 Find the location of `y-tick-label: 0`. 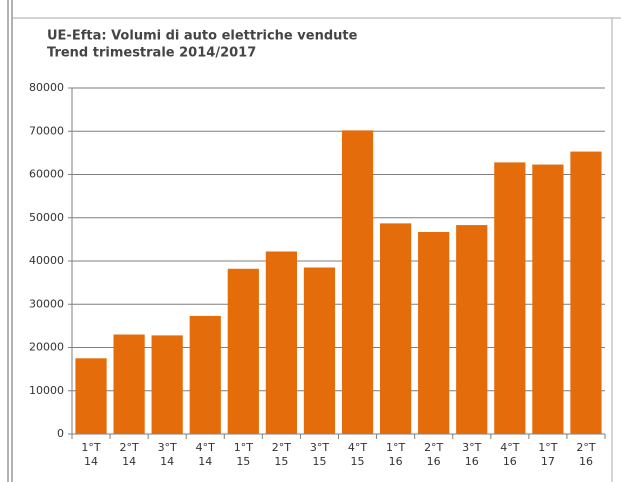

y-tick-label: 0 is located at coordinates (60, 433).